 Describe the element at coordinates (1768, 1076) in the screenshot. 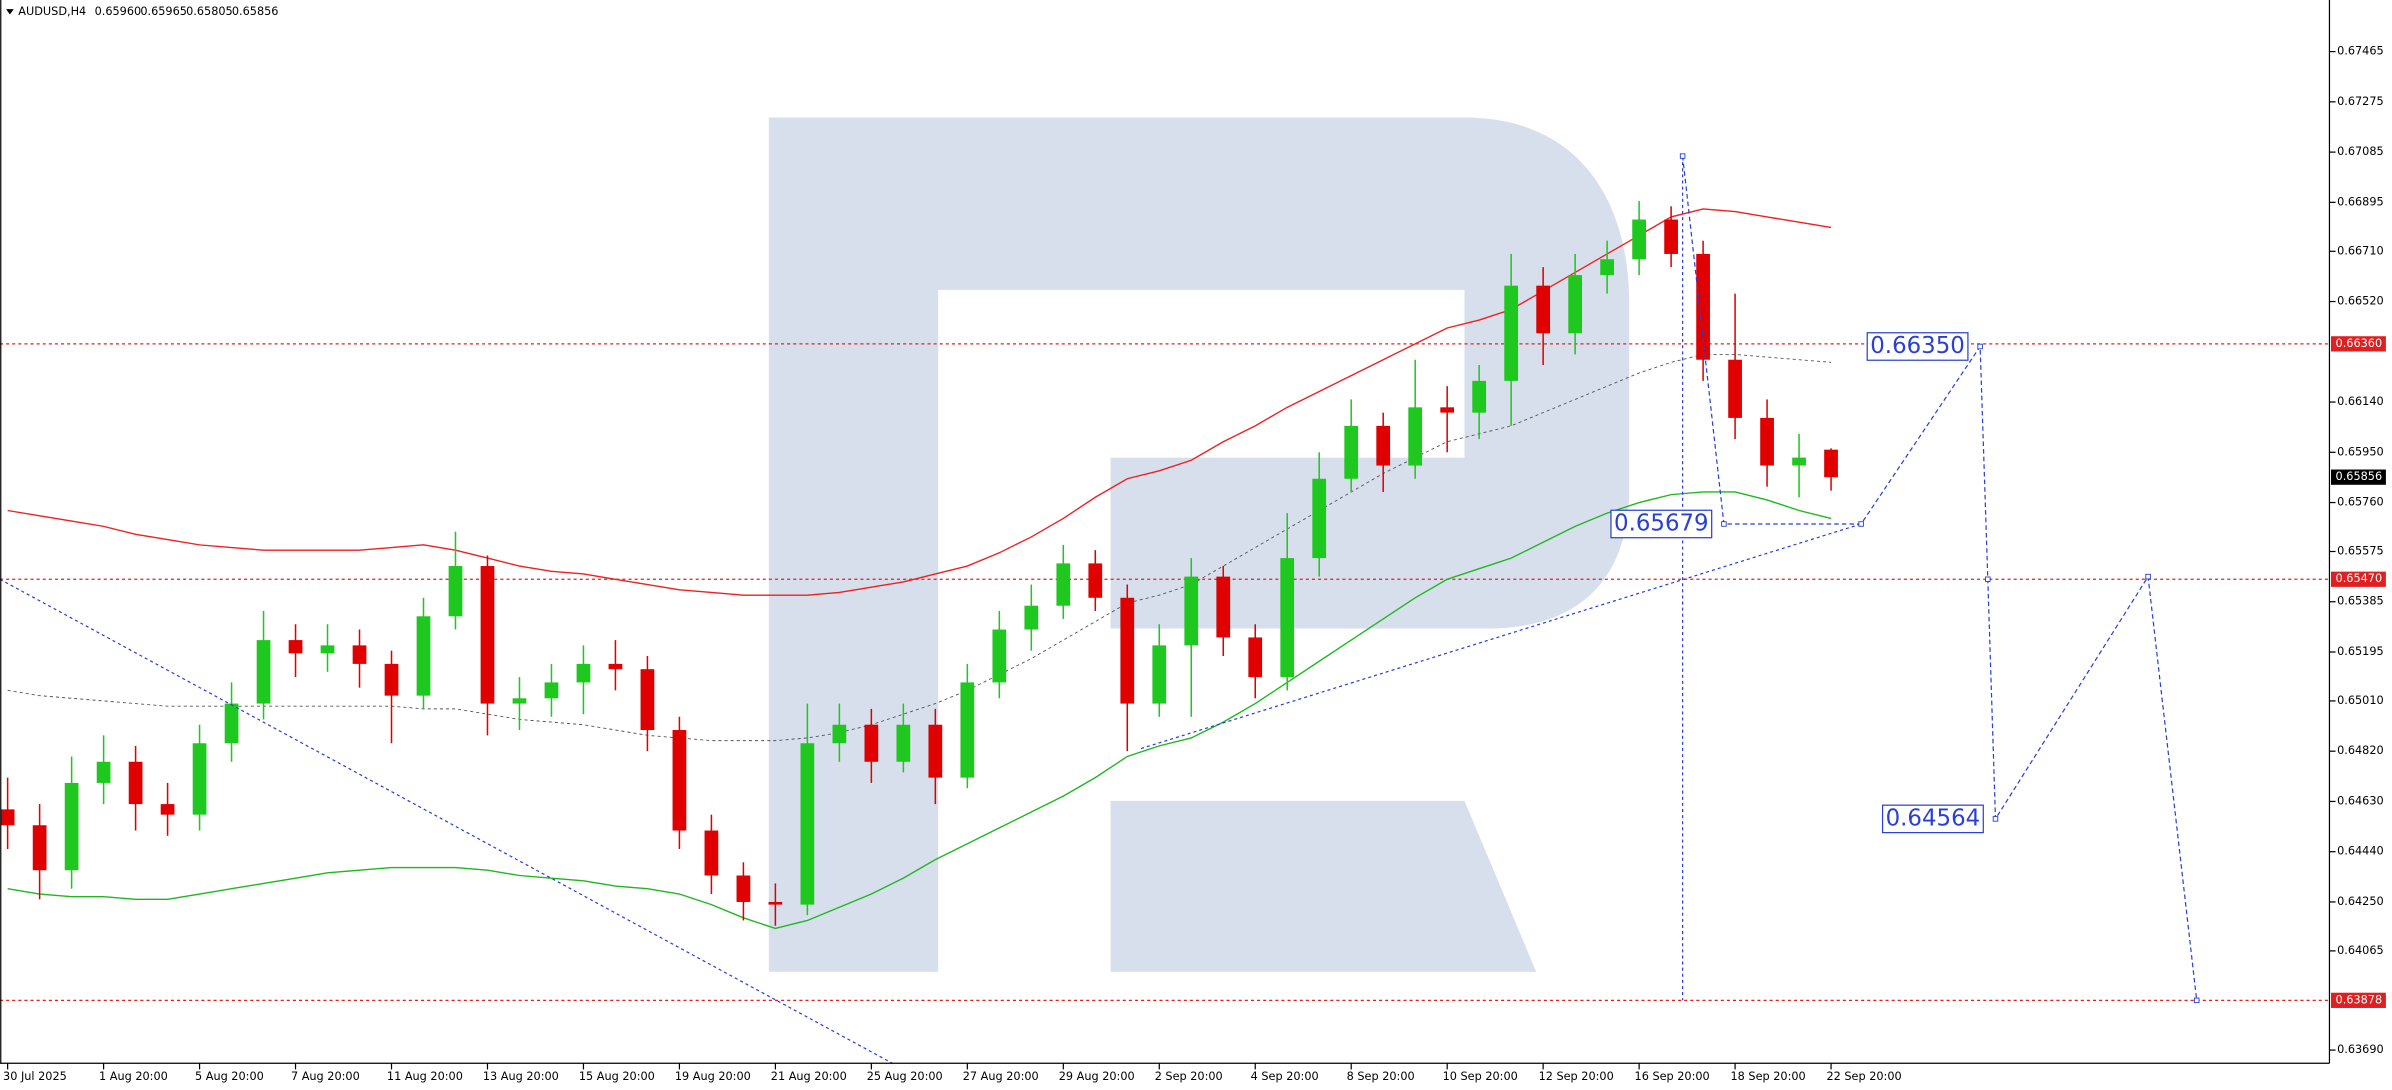

I see `x-tick-label: 18 Sep 20:00` at that location.